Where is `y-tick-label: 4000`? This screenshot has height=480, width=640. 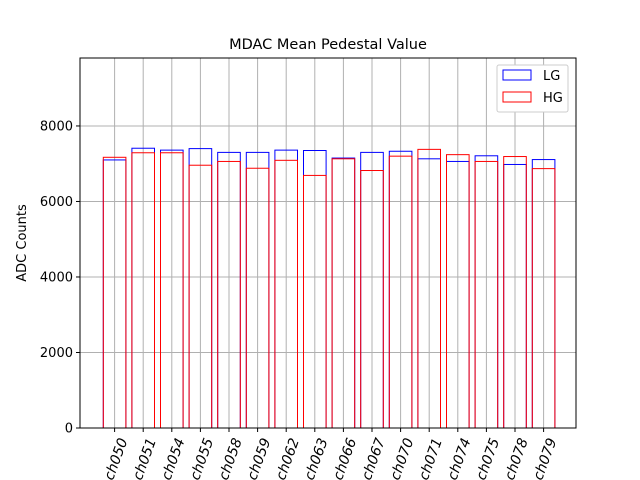 y-tick-label: 4000 is located at coordinates (56, 277).